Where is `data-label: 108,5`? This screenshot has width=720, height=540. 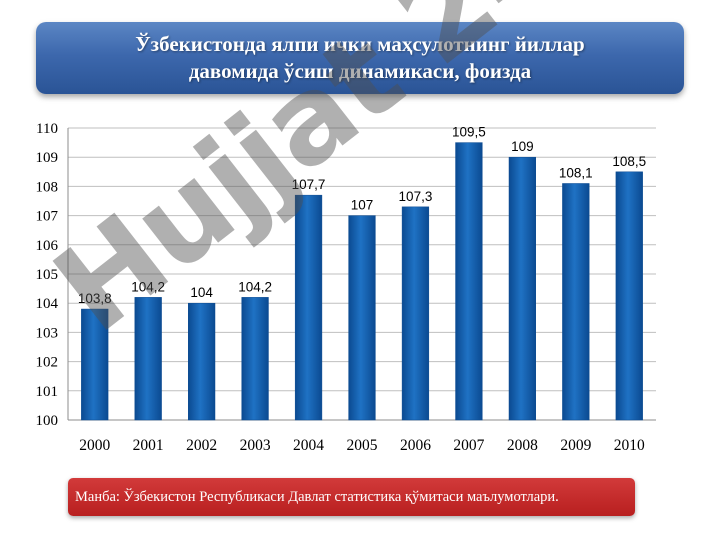 data-label: 108,5 is located at coordinates (629, 161).